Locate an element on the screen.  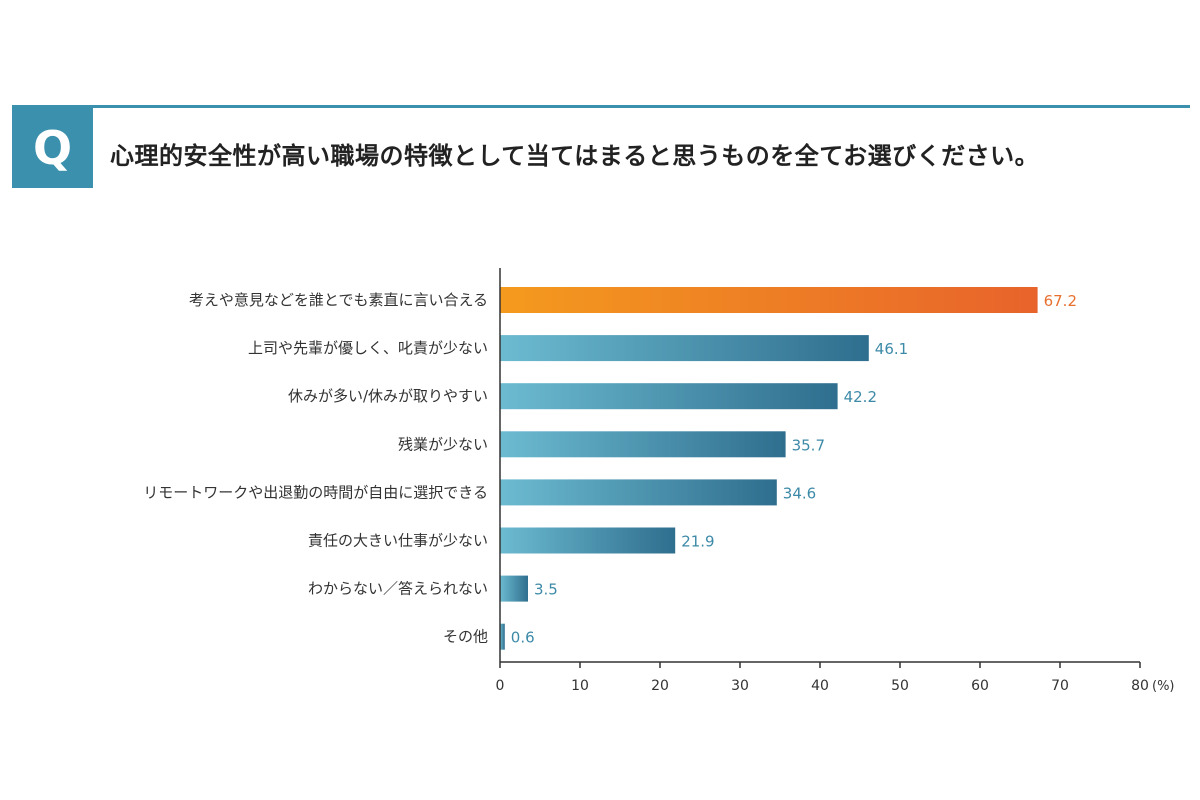
data-label: 46.1 is located at coordinates (891, 349).